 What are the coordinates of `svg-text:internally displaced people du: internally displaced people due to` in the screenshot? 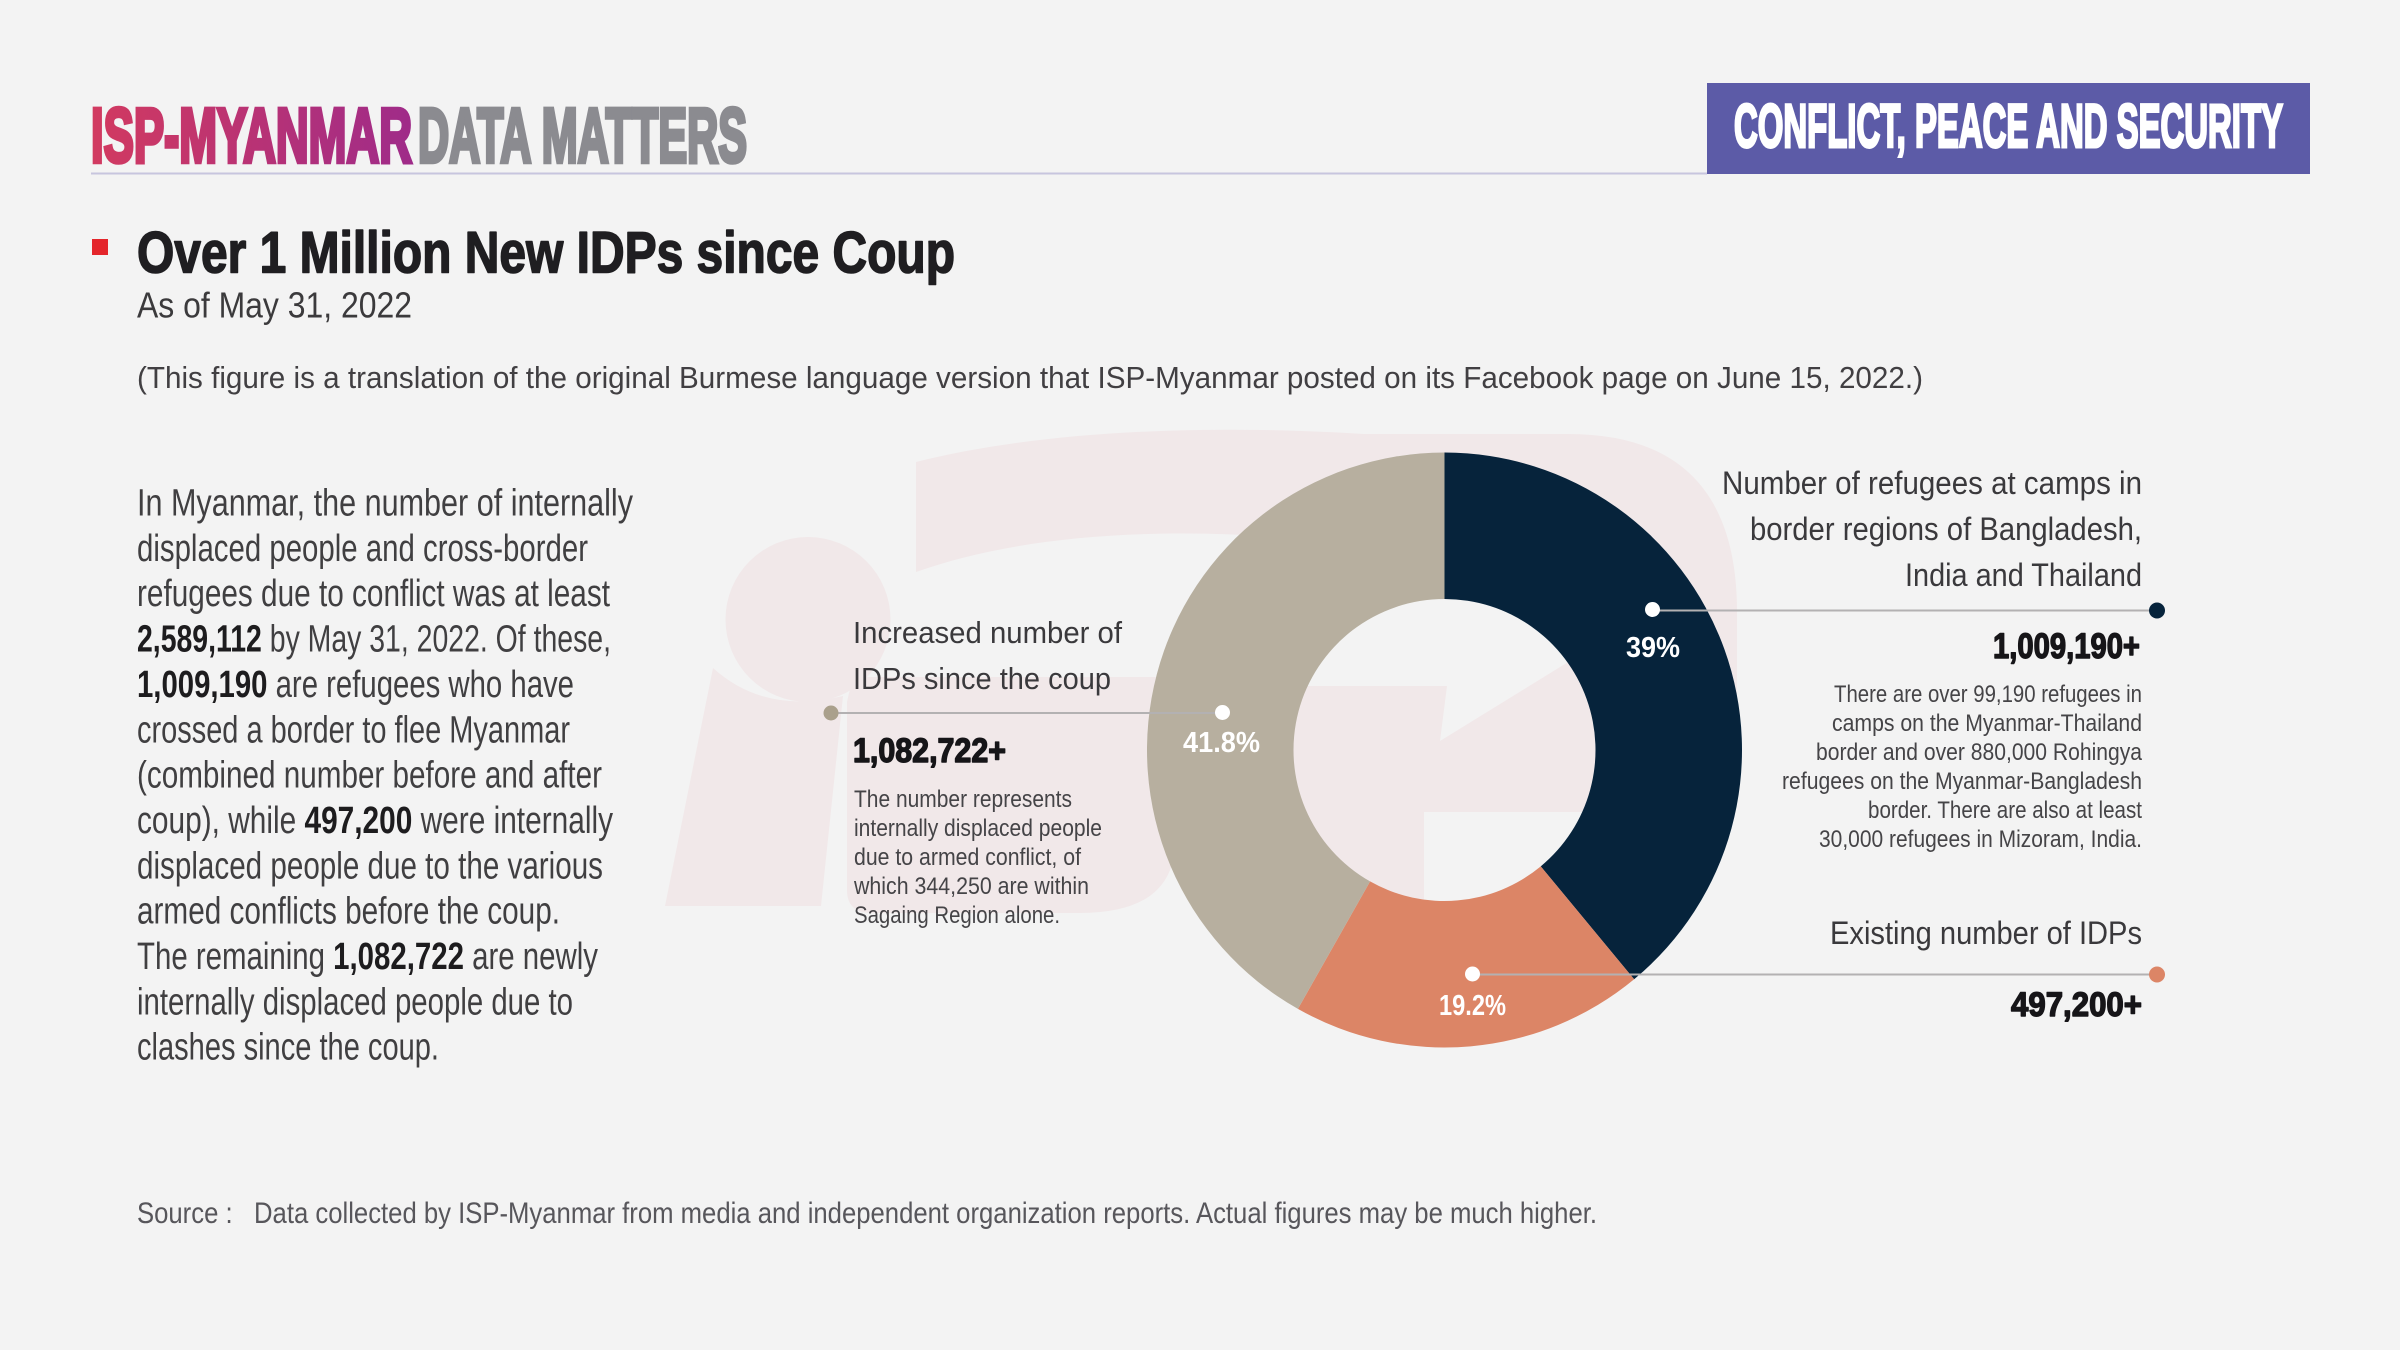 It's located at (355, 1002).